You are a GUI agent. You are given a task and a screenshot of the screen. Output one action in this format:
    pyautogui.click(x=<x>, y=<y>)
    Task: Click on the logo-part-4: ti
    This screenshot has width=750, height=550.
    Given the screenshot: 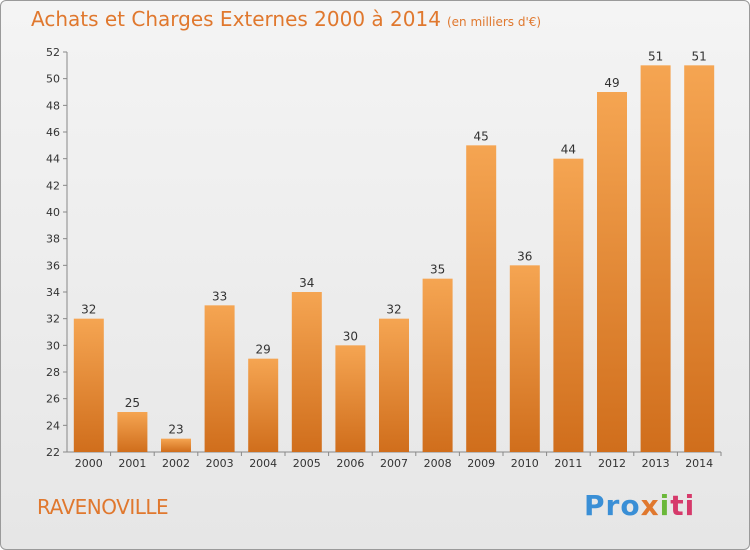 What is the action you would take?
    pyautogui.click(x=683, y=505)
    